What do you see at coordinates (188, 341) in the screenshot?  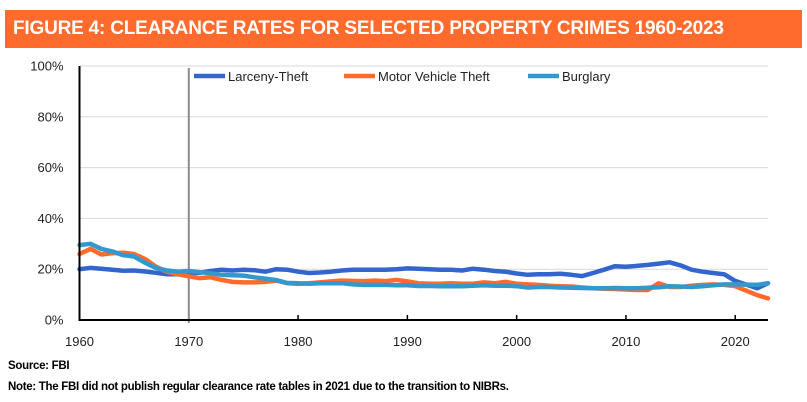 I see `x-tick-label: 1970` at bounding box center [188, 341].